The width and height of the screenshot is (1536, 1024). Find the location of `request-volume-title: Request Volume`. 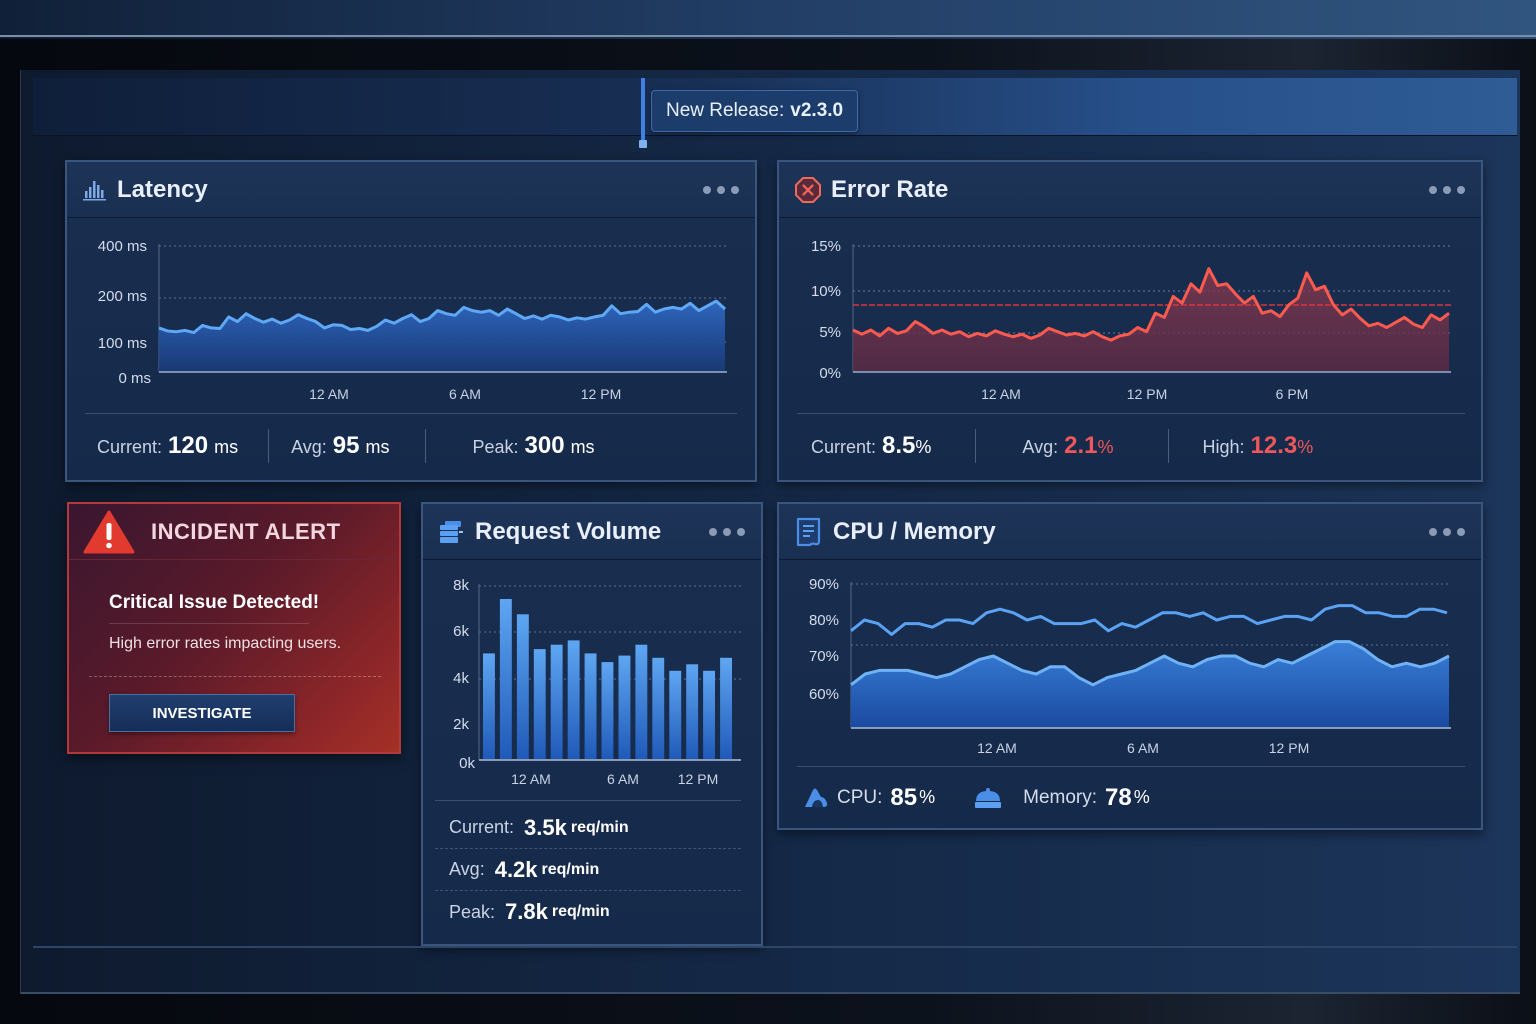

request-volume-title: Request Volume is located at coordinates (568, 531).